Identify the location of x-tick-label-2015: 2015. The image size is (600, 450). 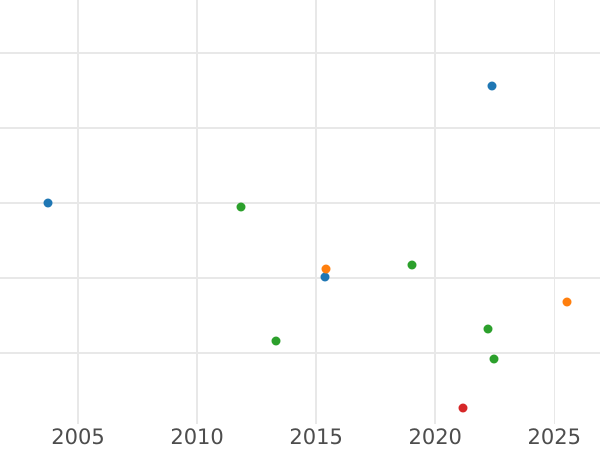
(316, 437).